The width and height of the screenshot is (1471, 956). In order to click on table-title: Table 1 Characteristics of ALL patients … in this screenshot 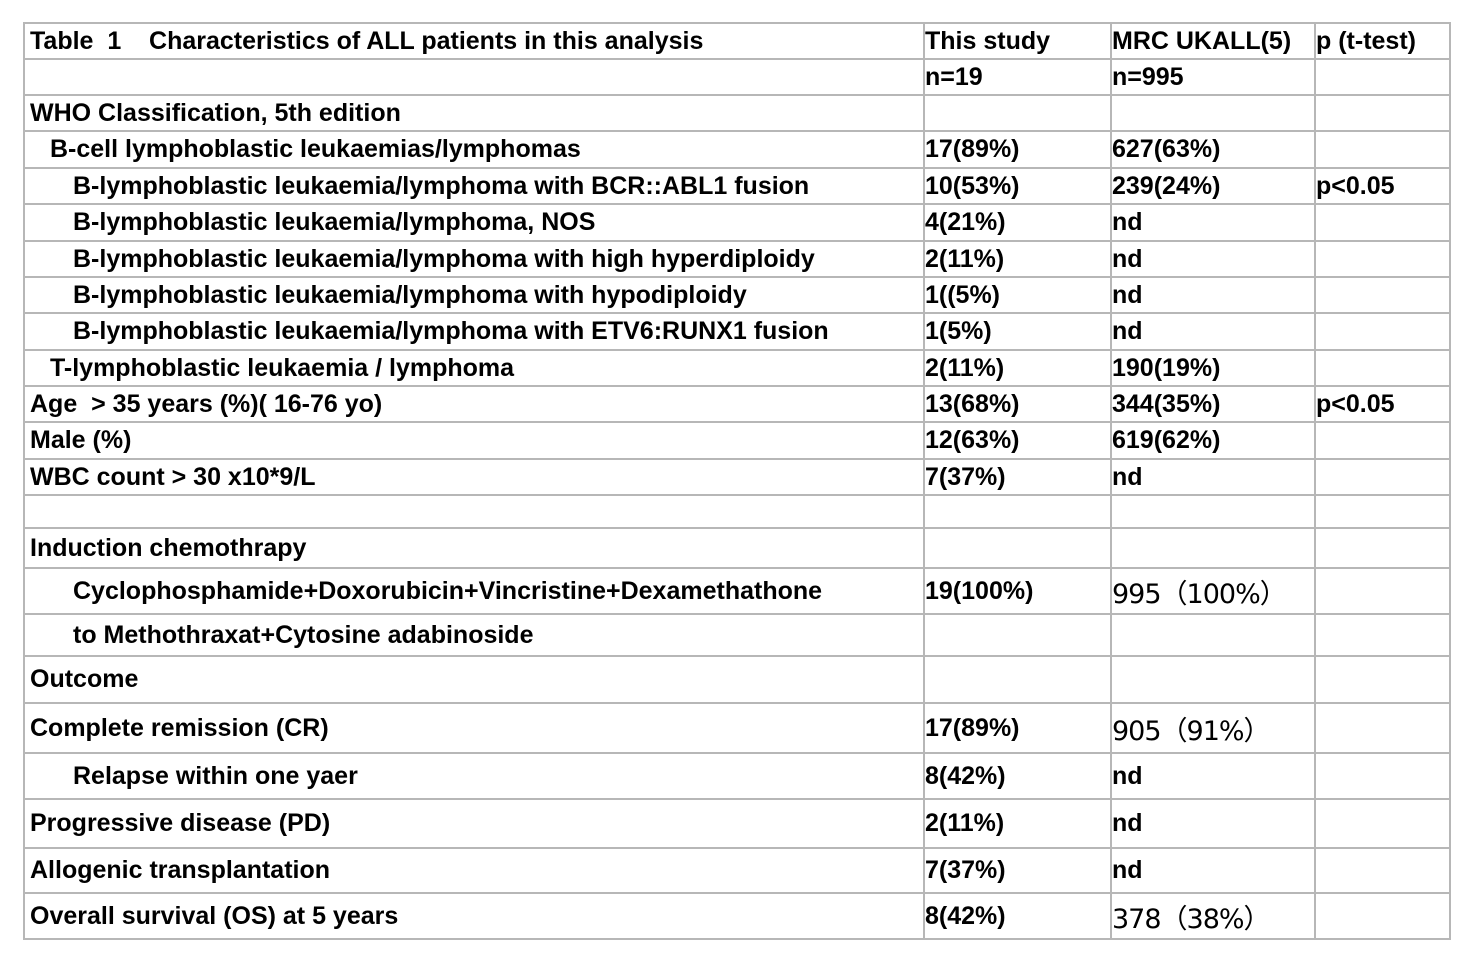, I will do `click(367, 40)`.